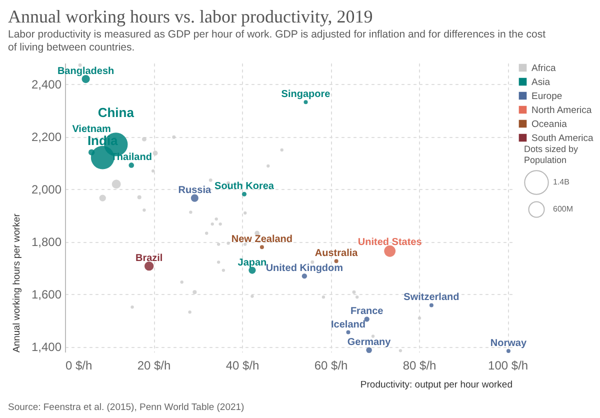  I want to click on legend-label: Europe, so click(547, 96).